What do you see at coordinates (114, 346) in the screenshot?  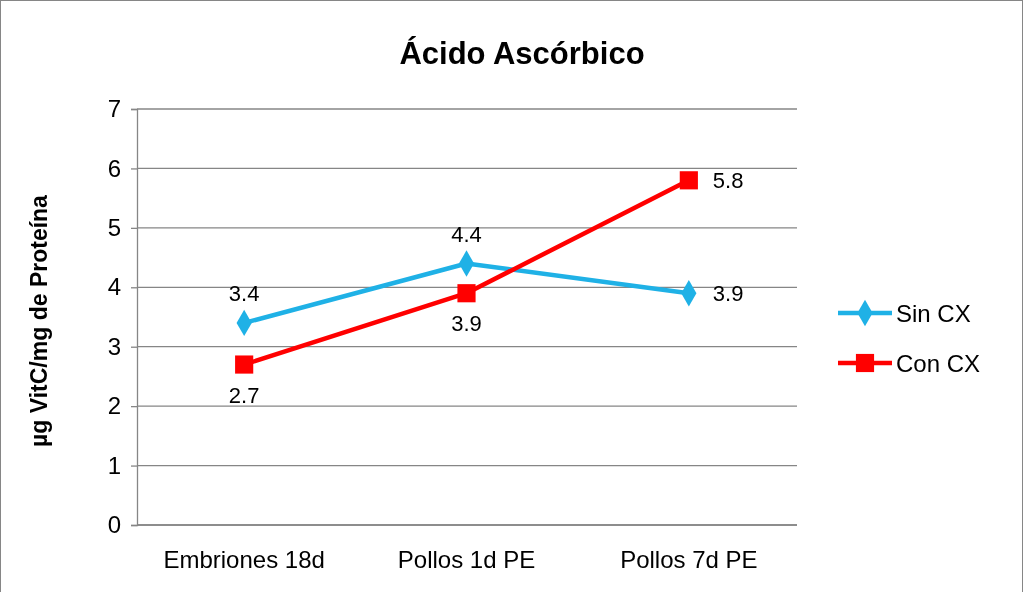 I see `y-tick-label: 3` at bounding box center [114, 346].